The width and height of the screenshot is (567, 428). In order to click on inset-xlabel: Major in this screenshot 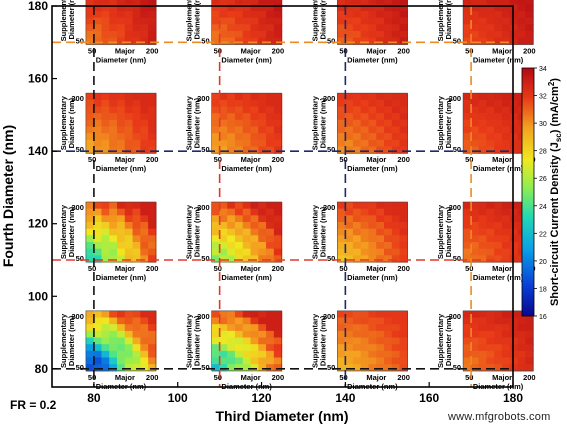, I will do `click(125, 268)`.